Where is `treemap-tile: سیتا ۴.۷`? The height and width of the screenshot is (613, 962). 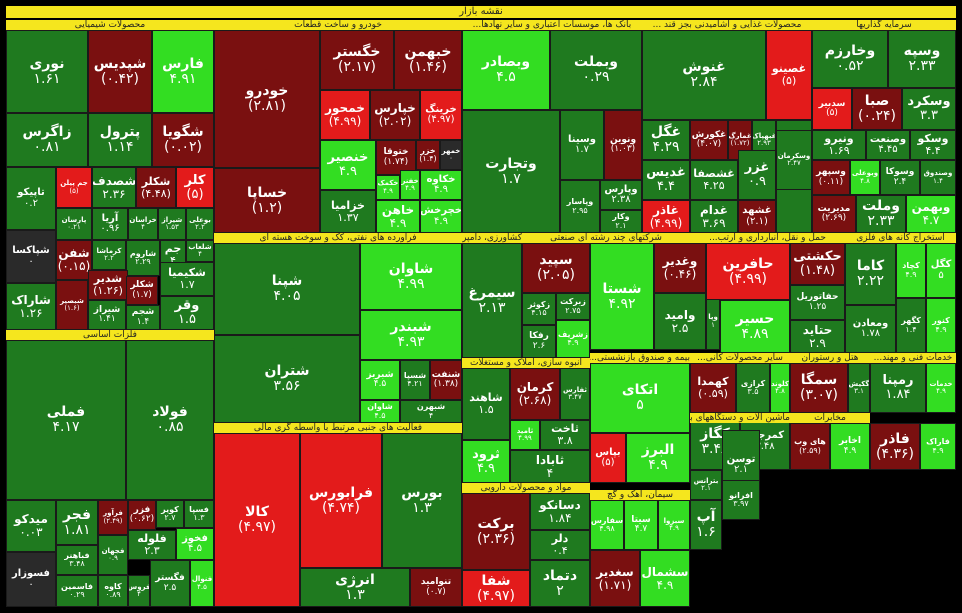 treemap-tile: سیتا ۴.۷ is located at coordinates (641, 525).